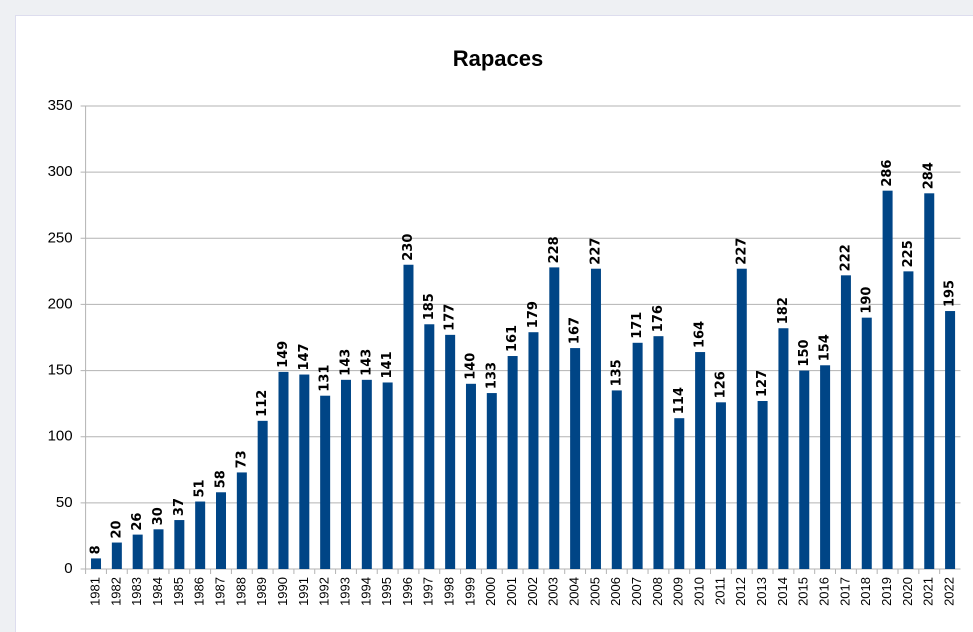 This screenshot has width=973, height=632. What do you see at coordinates (199, 591) in the screenshot?
I see `x-tick-label: 1986` at bounding box center [199, 591].